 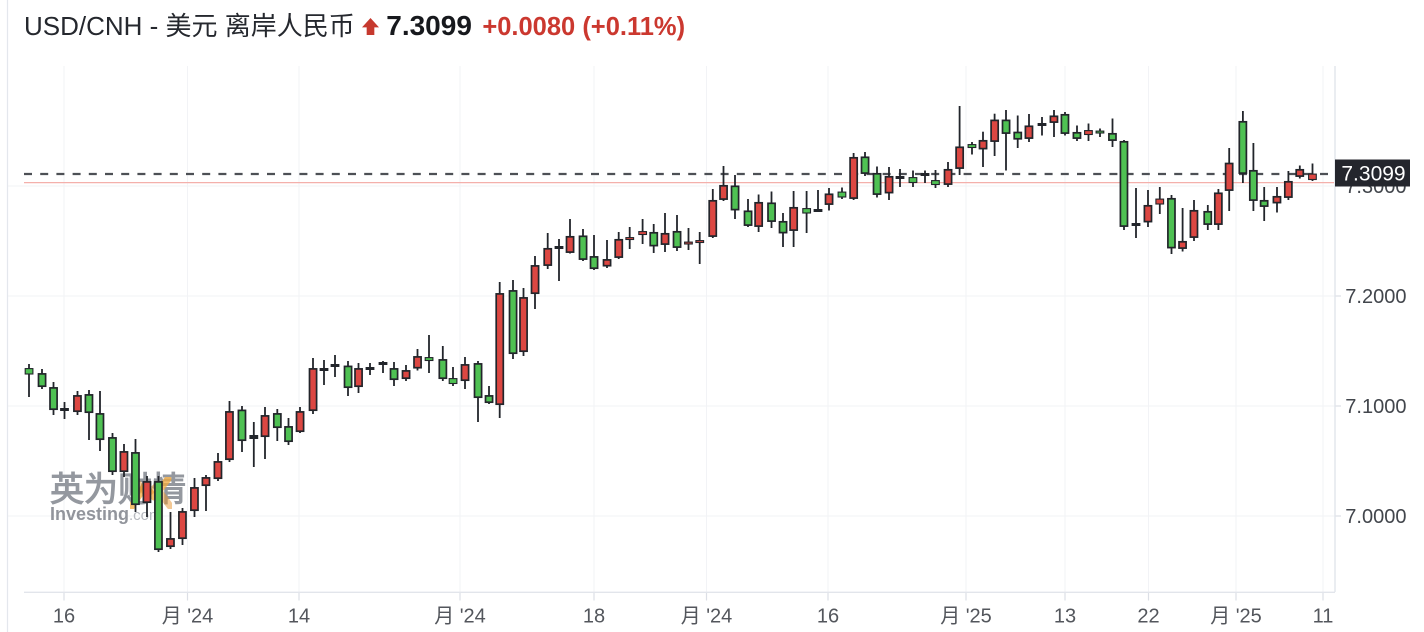 What do you see at coordinates (1065, 617) in the screenshot?
I see `svg-text: 13` at bounding box center [1065, 617].